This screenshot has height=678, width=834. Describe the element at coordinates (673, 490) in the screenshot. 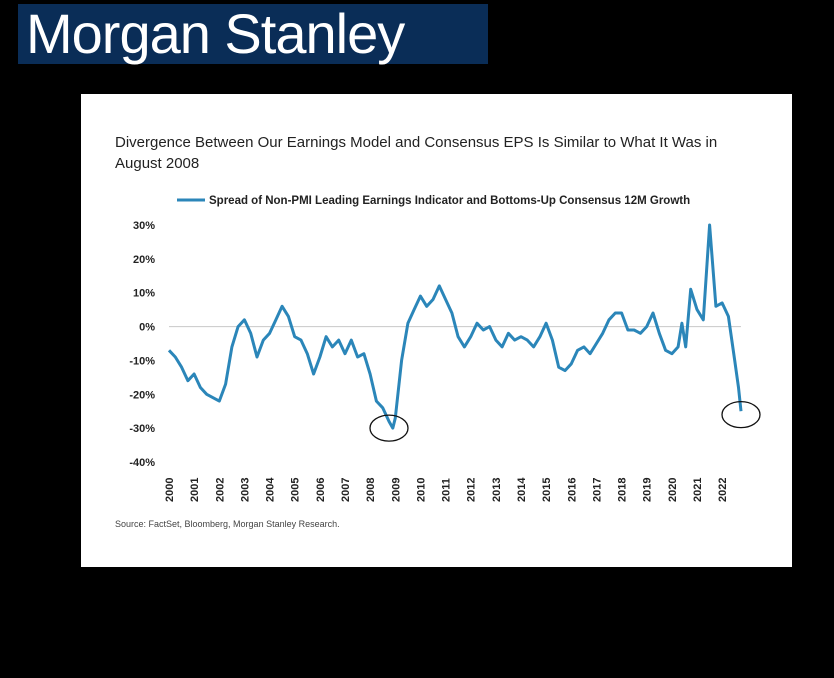

I see `x-tick-label: 2020` at that location.